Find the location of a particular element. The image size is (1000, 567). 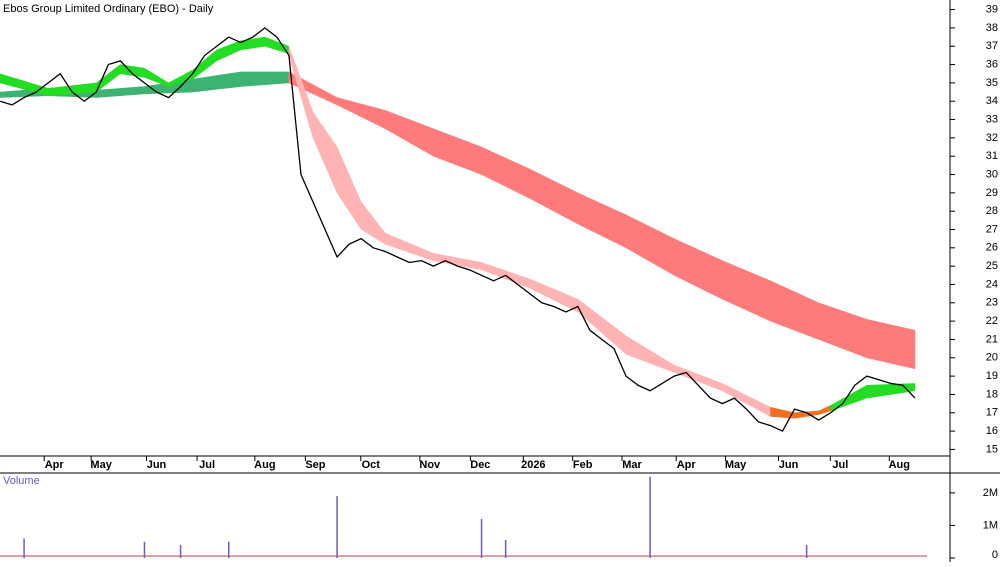

y-tick-label: 22 is located at coordinates (992, 321).